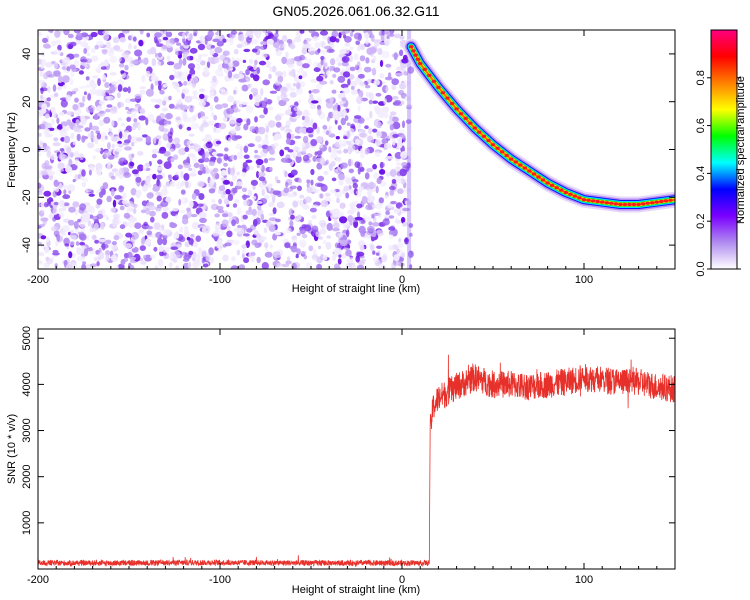 This screenshot has height=600, width=750. I want to click on snr-xtick-label: 100, so click(584, 580).